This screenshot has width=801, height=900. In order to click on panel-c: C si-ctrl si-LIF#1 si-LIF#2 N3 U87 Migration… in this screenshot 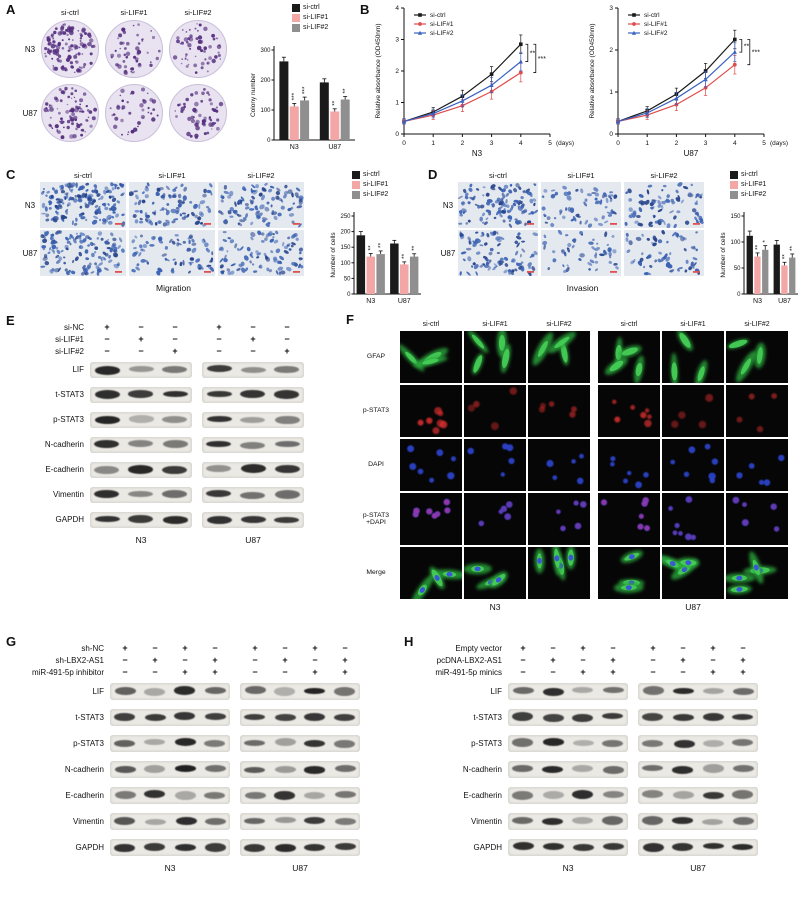, I will do `click(216, 240)`.